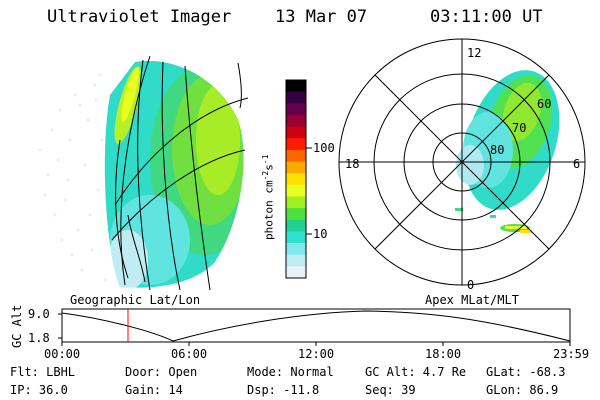  I want to click on altitude-xtick-1: 06:00, so click(189, 354).